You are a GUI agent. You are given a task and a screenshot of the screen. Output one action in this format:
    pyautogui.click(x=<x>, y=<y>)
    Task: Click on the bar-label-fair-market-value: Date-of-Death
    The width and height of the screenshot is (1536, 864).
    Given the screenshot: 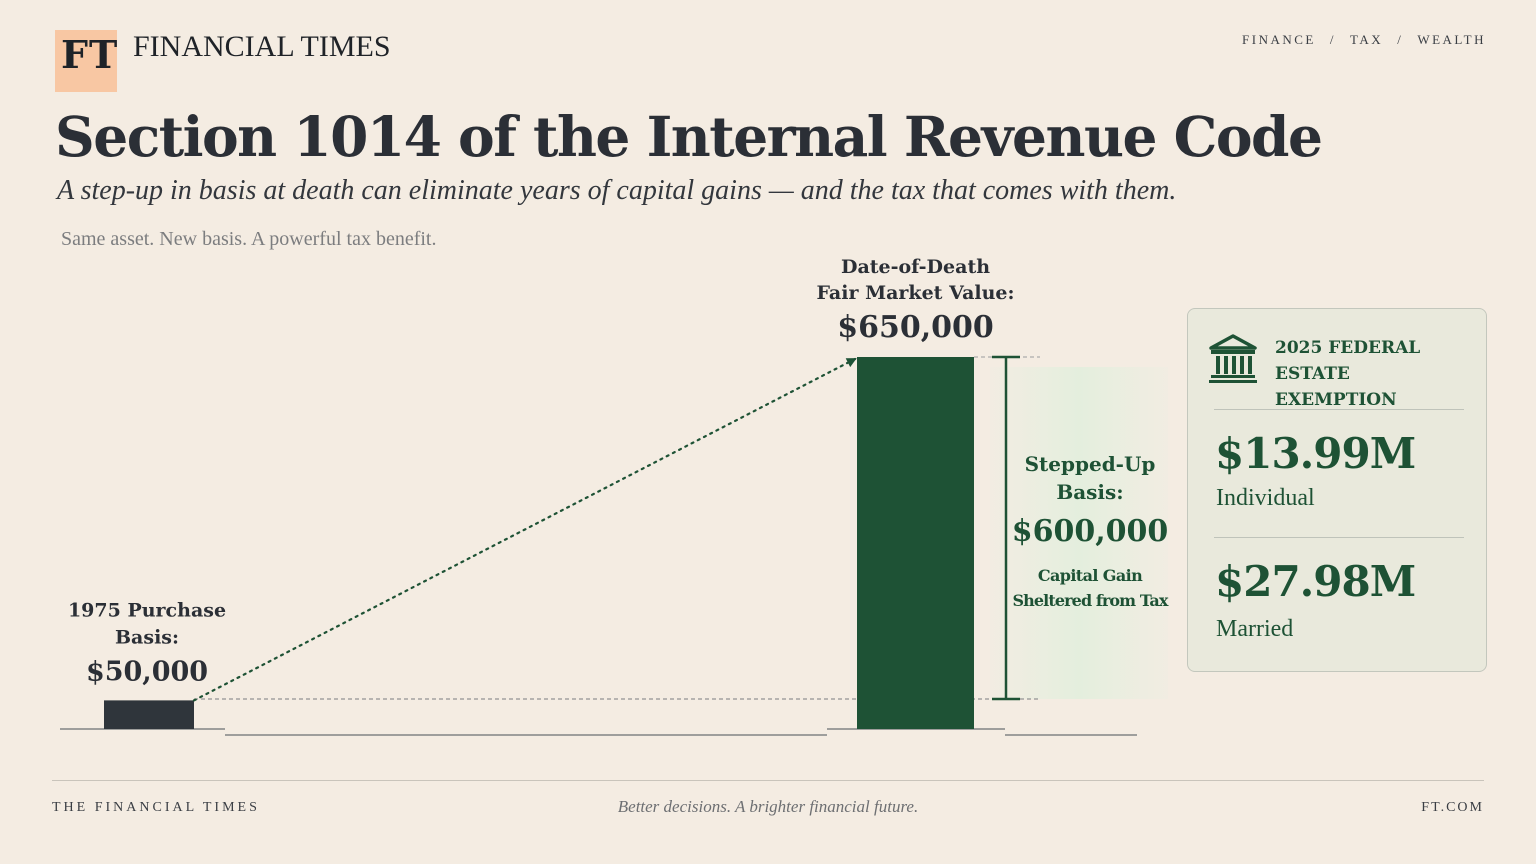 What is the action you would take?
    pyautogui.click(x=915, y=267)
    